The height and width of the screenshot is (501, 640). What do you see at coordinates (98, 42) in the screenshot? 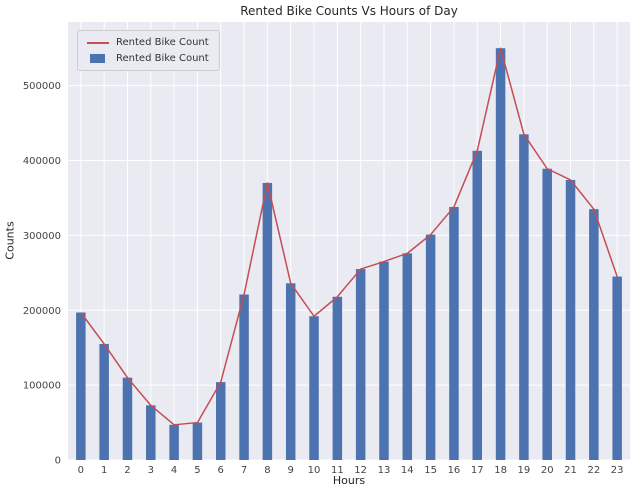
I see `line-legend-marker` at bounding box center [98, 42].